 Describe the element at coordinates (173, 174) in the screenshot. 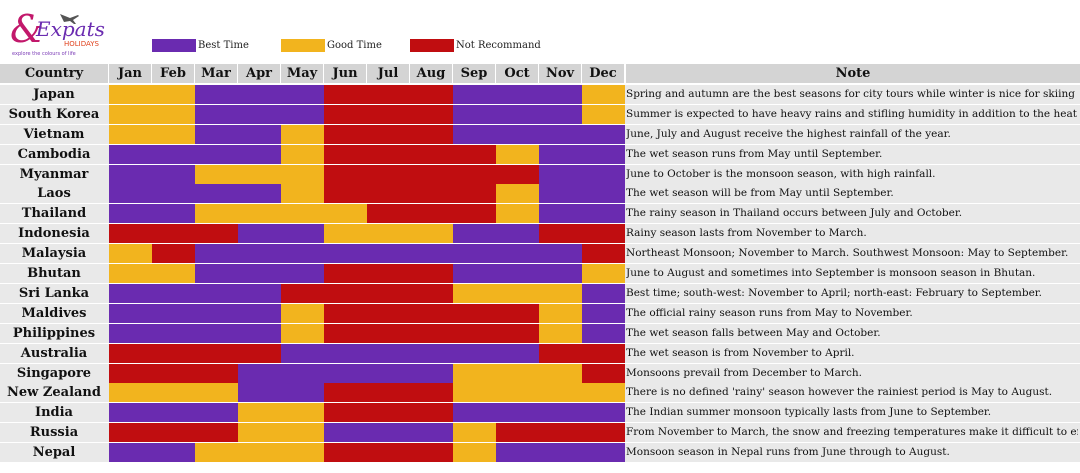

I see `cell-myanmar-feb` at that location.